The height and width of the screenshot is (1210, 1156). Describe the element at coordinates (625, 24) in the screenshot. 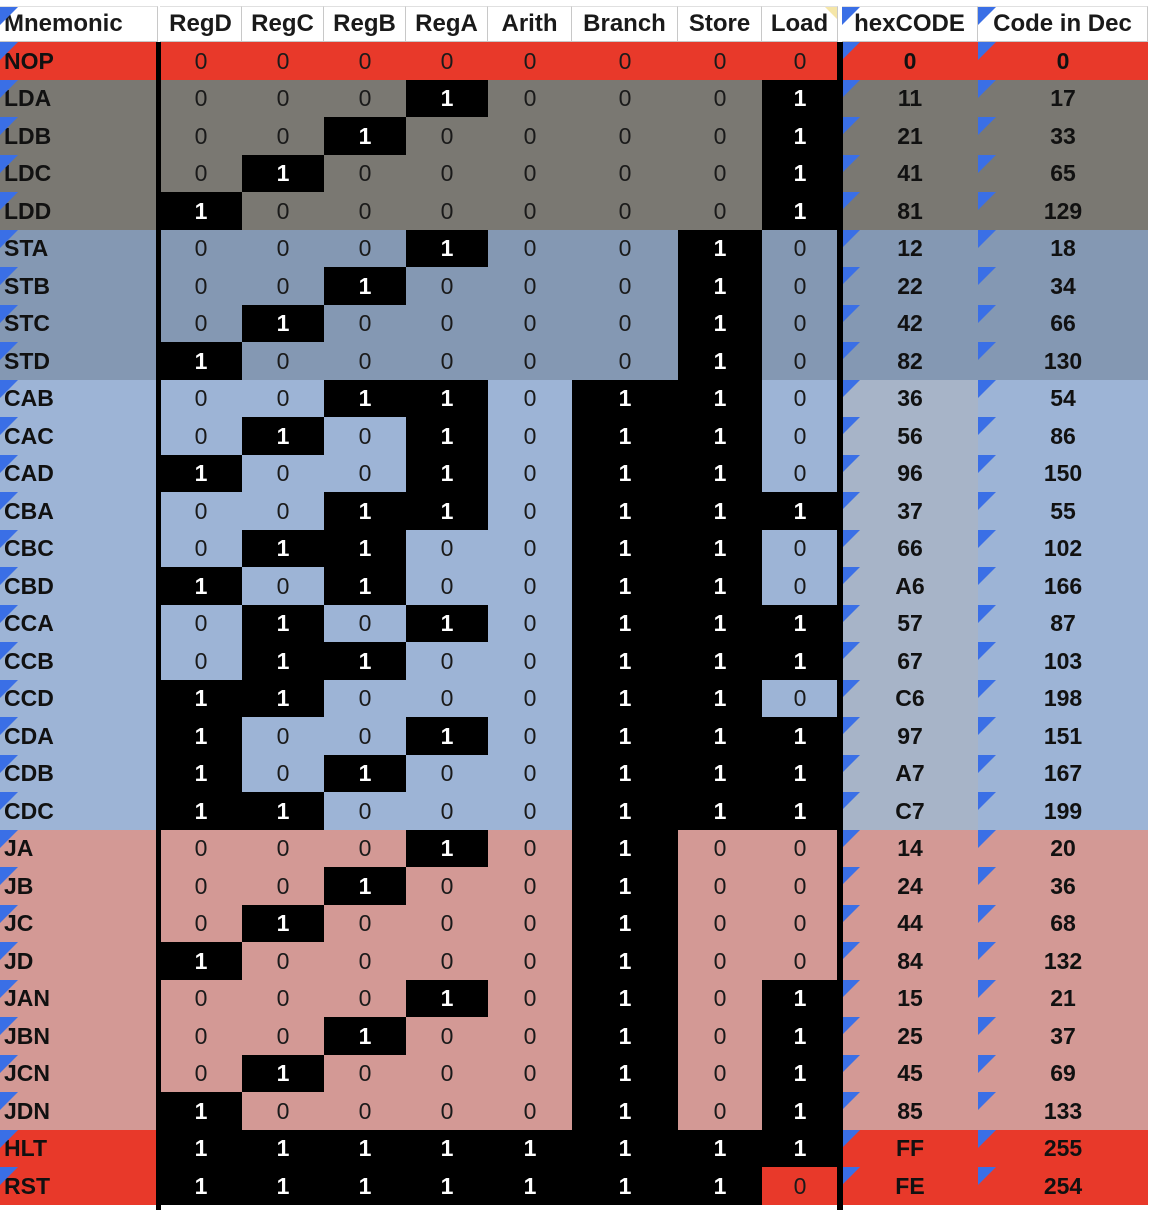

I see `column-header-branch: Branch` at that location.